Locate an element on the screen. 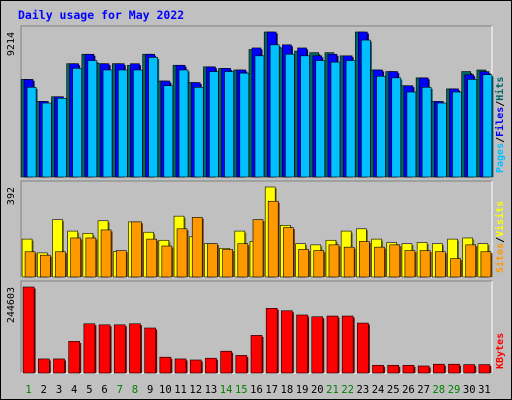  x-tick-label: 13 is located at coordinates (211, 390).